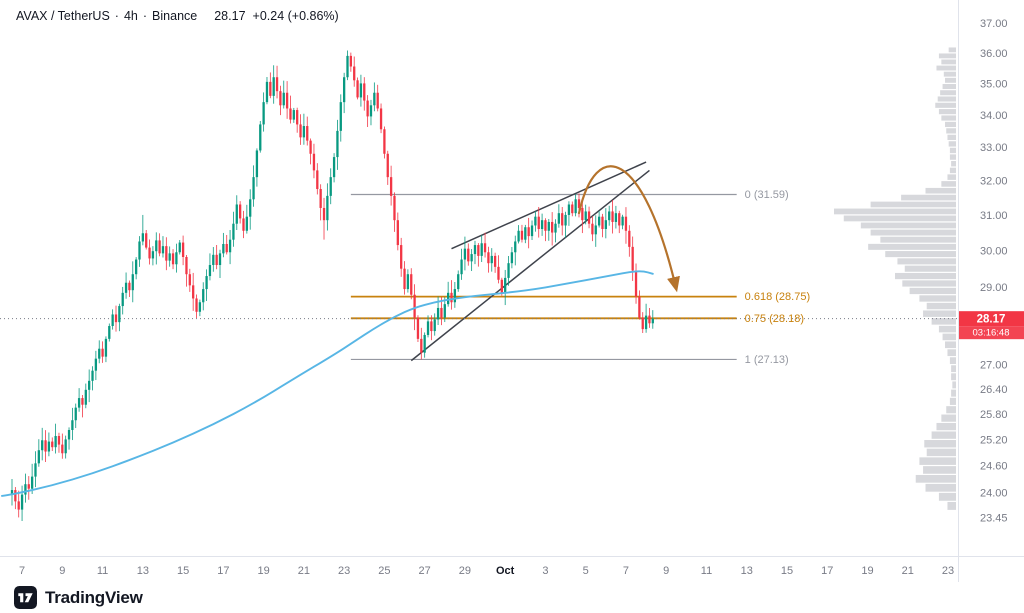 The width and height of the screenshot is (1024, 613). I want to click on tradingview-logo: TradingView, so click(78, 597).